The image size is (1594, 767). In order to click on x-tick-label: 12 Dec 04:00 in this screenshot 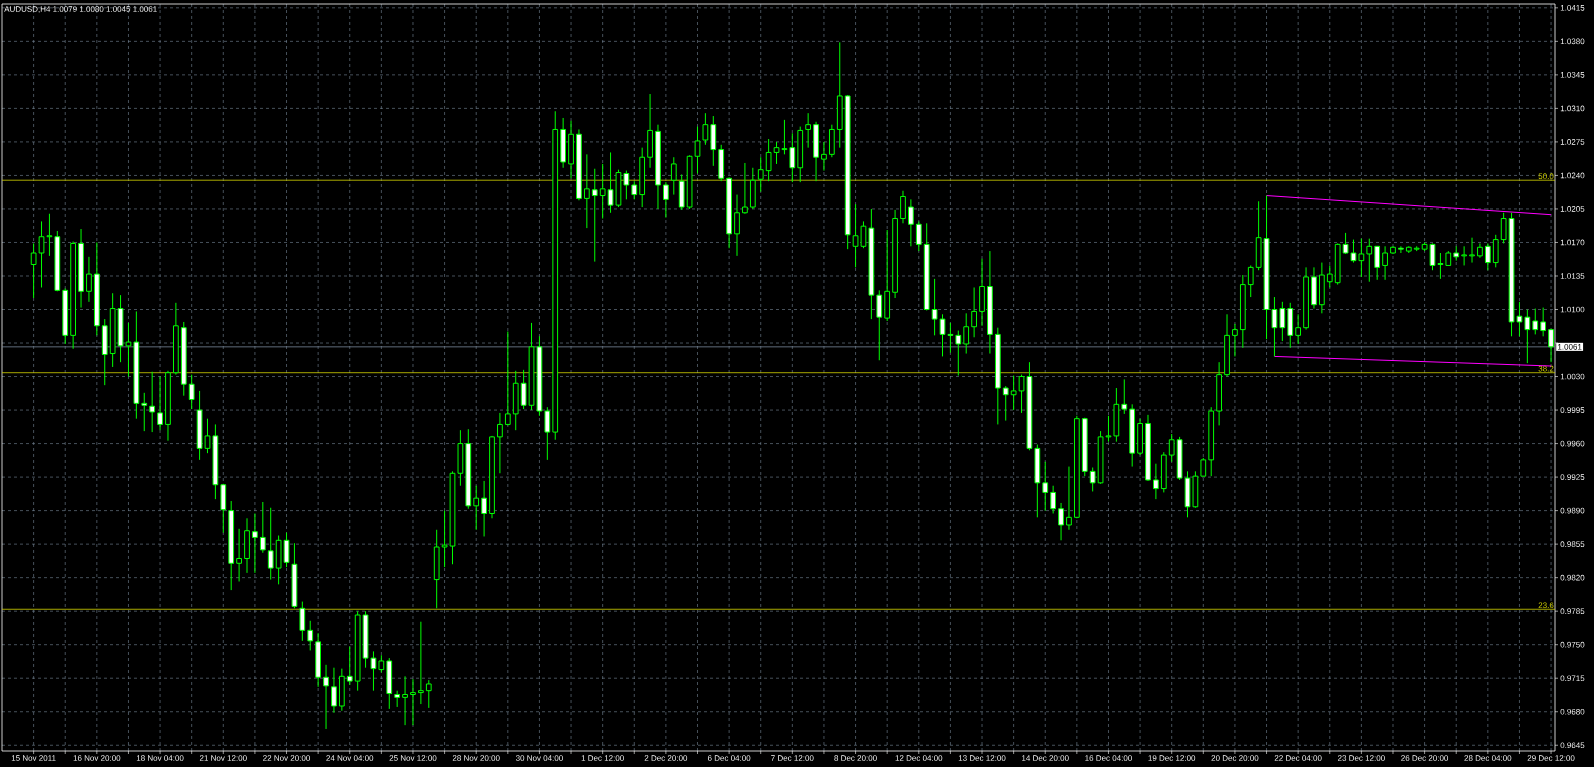, I will do `click(919, 758)`.